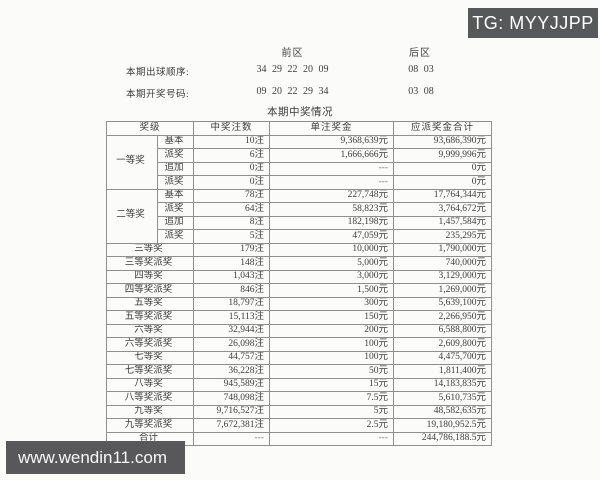  What do you see at coordinates (232, 317) in the screenshot?
I see `bet-count-cell: 15,113注` at bounding box center [232, 317].